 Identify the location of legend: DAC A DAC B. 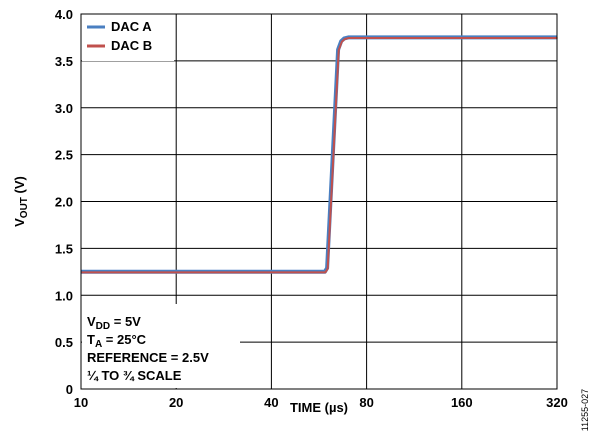
(128, 38).